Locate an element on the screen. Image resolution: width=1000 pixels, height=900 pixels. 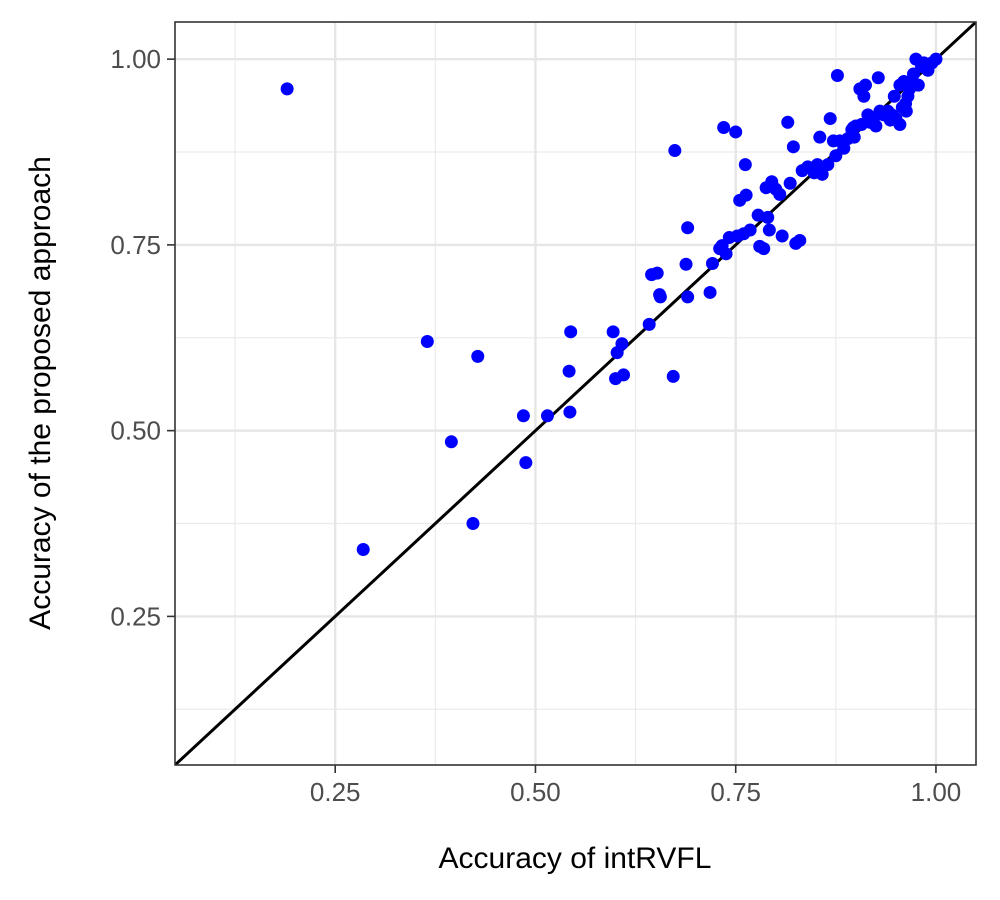
x-tick-label: 0.25 is located at coordinates (335, 792).